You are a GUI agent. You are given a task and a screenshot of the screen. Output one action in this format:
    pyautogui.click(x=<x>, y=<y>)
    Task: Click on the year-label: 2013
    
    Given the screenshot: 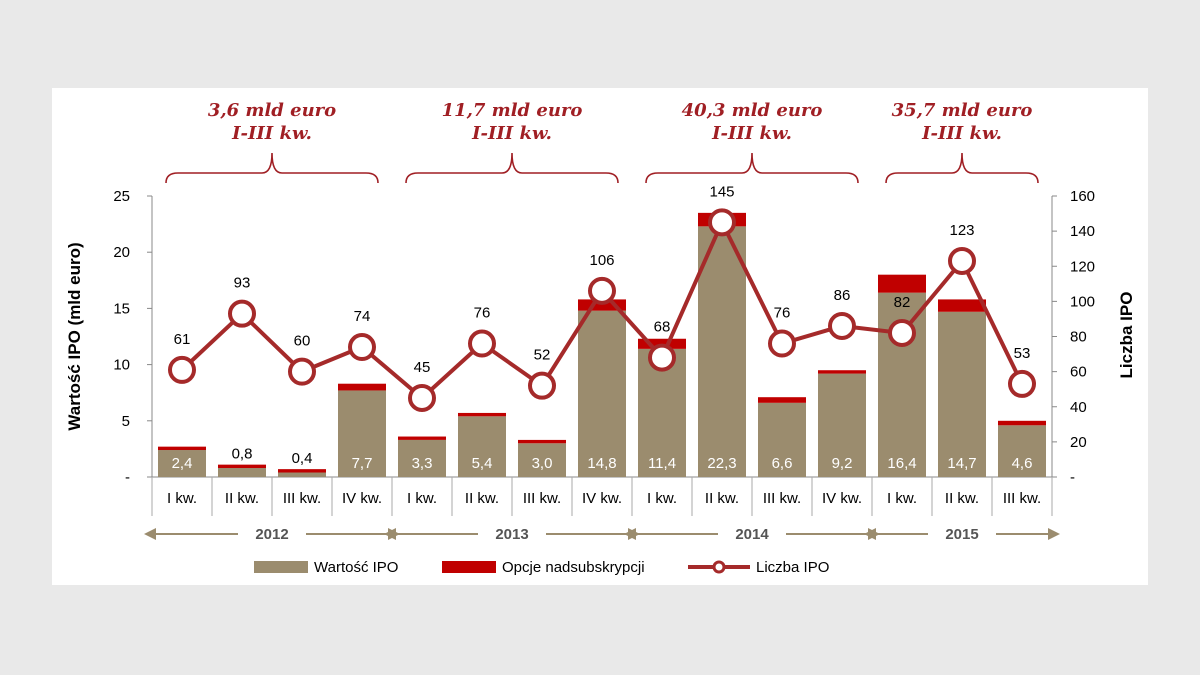 What is the action you would take?
    pyautogui.click(x=511, y=534)
    